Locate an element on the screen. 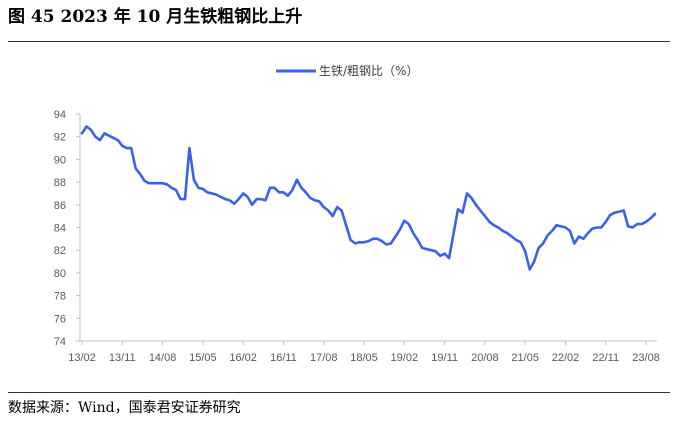  x-tick-label: 16/11 is located at coordinates (283, 358).